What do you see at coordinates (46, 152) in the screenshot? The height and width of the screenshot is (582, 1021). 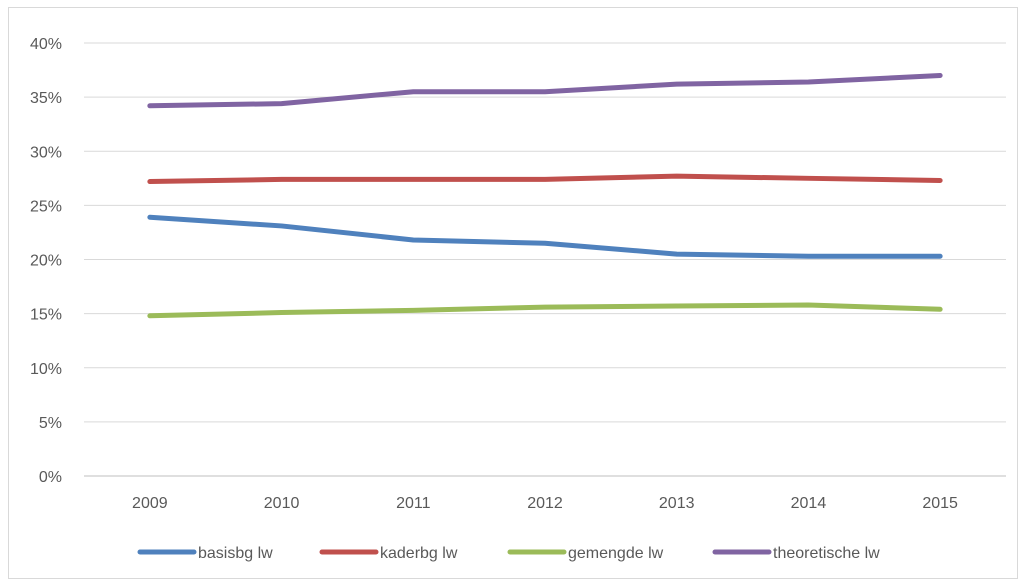 I see `y-tick-label: 30%` at bounding box center [46, 152].